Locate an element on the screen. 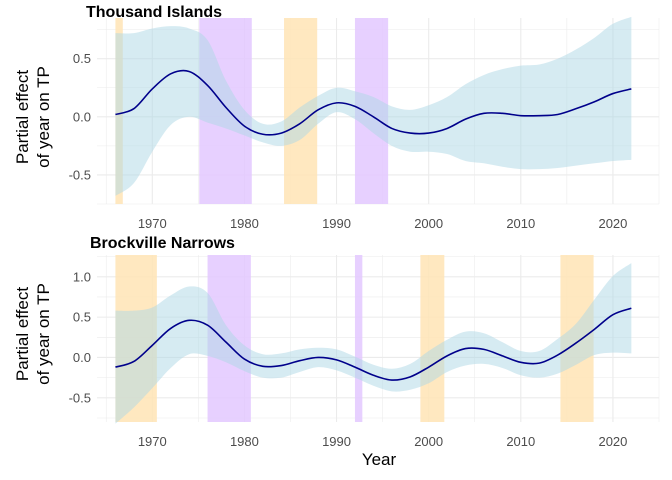 The image size is (672, 480). y-axis-label-bottom-line-2: of year on TP is located at coordinates (43, 334).